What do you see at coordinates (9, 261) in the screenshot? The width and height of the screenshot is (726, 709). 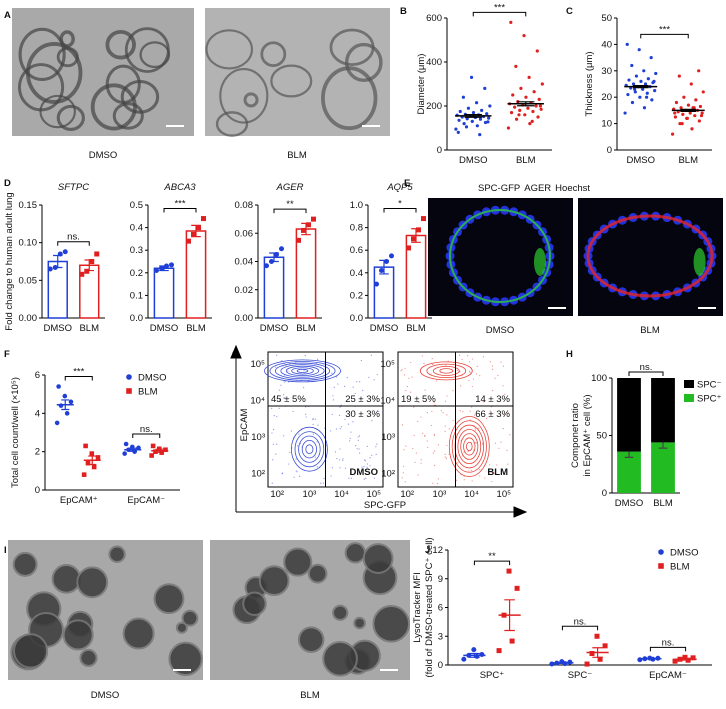 I see `y-axis-label: Fold change to human adult lung` at bounding box center [9, 261].